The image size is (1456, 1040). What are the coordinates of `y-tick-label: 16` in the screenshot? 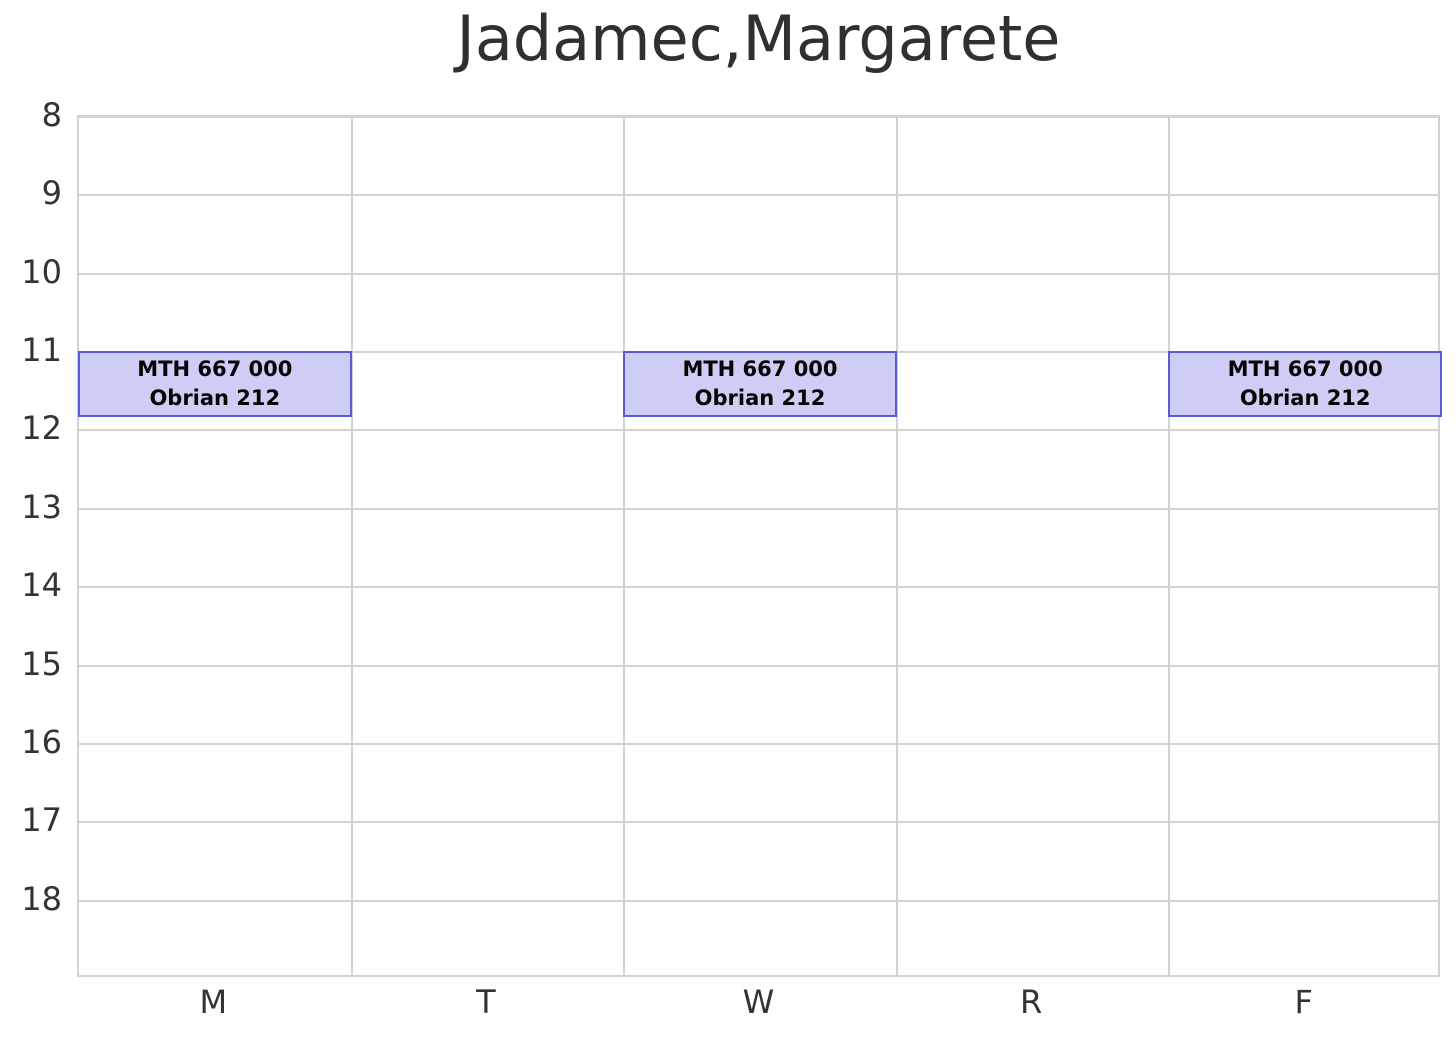 It's located at (41, 741).